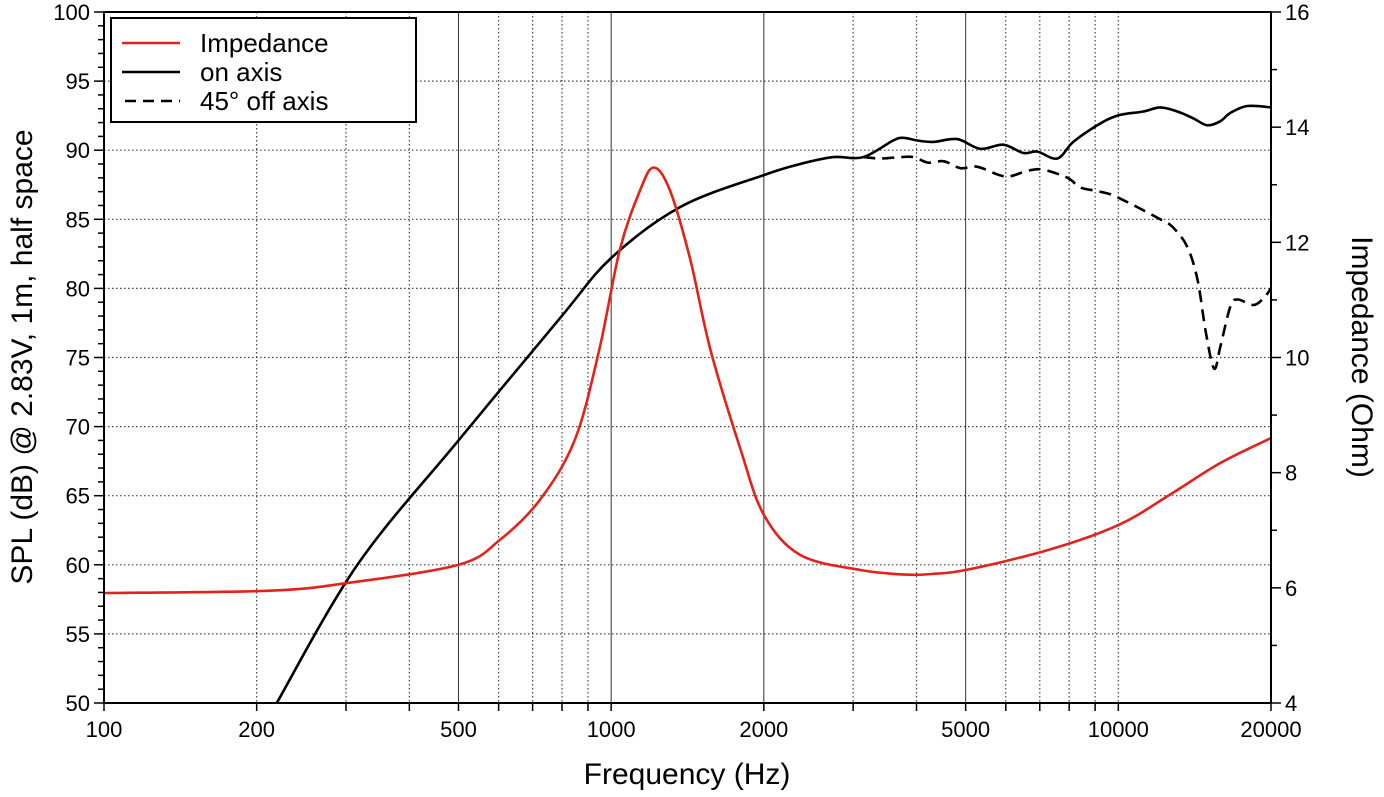 The image size is (1384, 797). I want to click on x-tick-label: 1000, so click(611, 729).